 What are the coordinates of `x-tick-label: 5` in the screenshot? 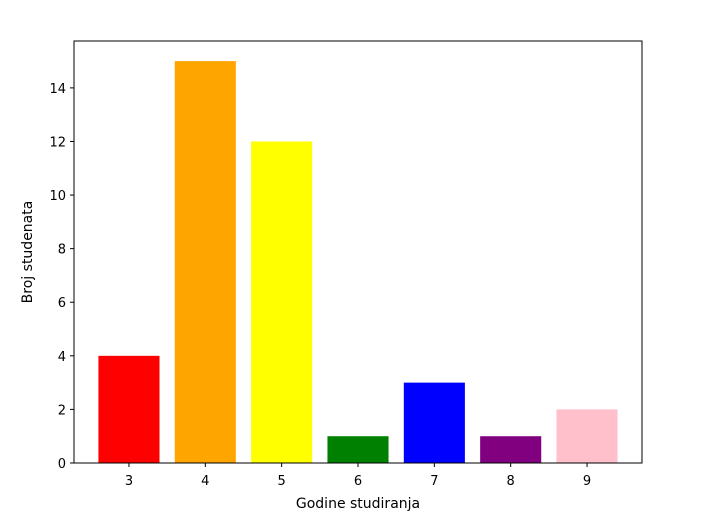 It's located at (282, 481).